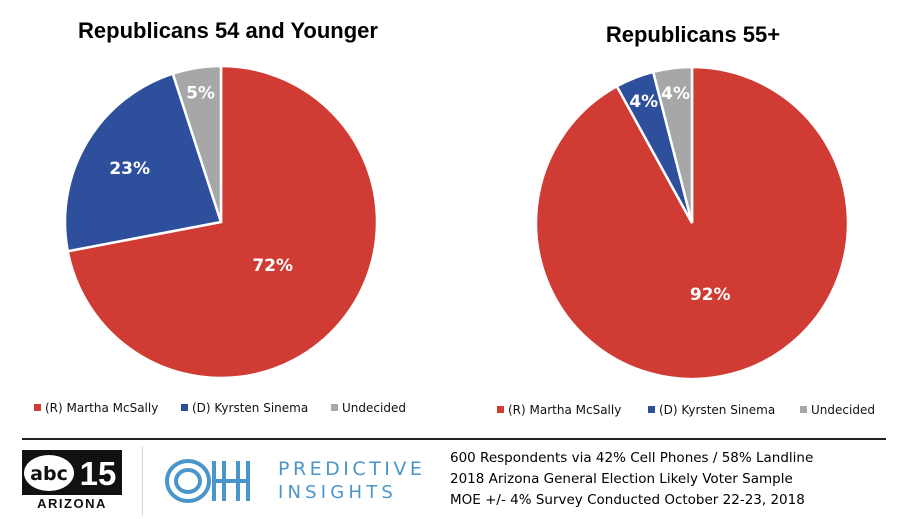  I want to click on abc15-arizona-logo: abc 15 ARIZONA, so click(72, 481).